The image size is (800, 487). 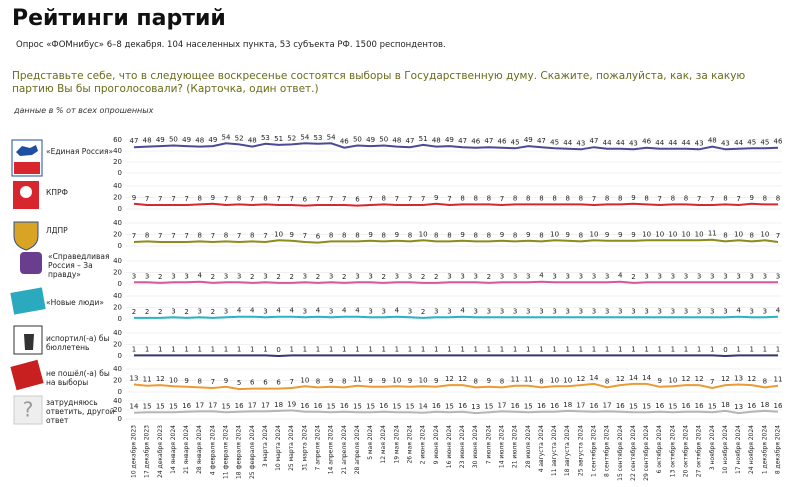 I want to click on x-tick-label: 2 июня 2024, so click(x=423, y=445).